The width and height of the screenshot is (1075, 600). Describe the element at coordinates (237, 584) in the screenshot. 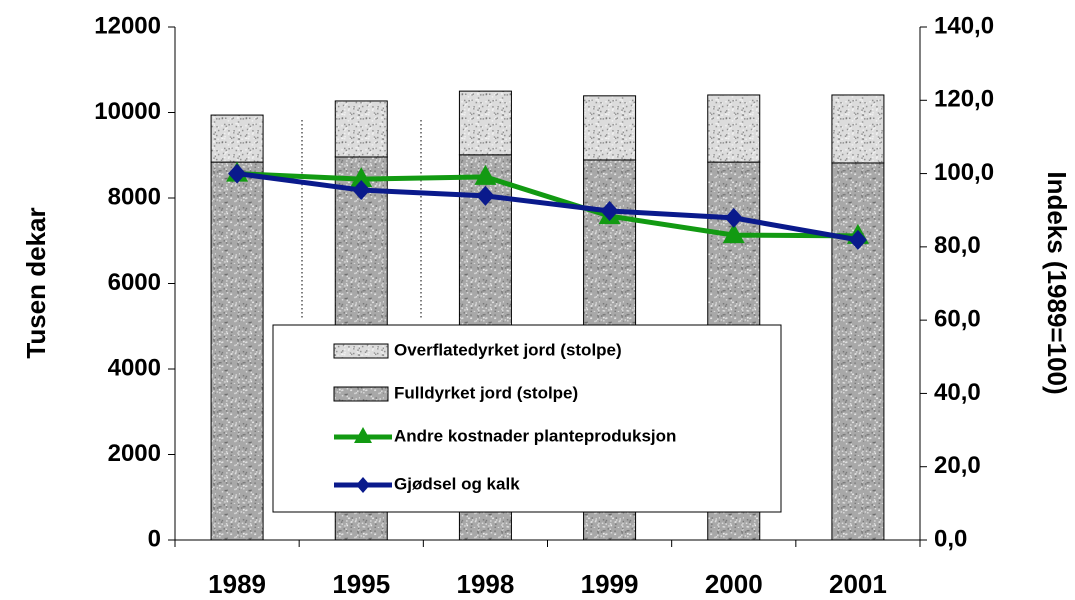

I see `x-tick-label: 1989` at that location.